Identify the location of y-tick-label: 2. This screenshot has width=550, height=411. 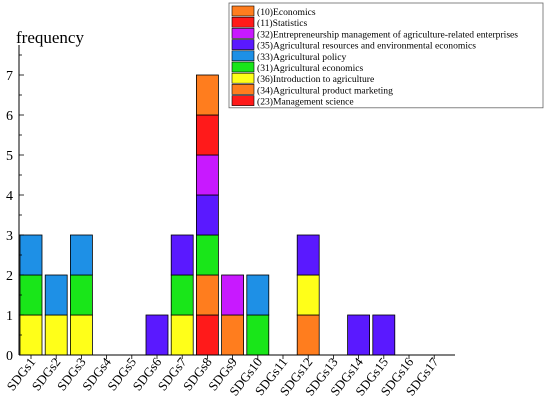
(9, 276).